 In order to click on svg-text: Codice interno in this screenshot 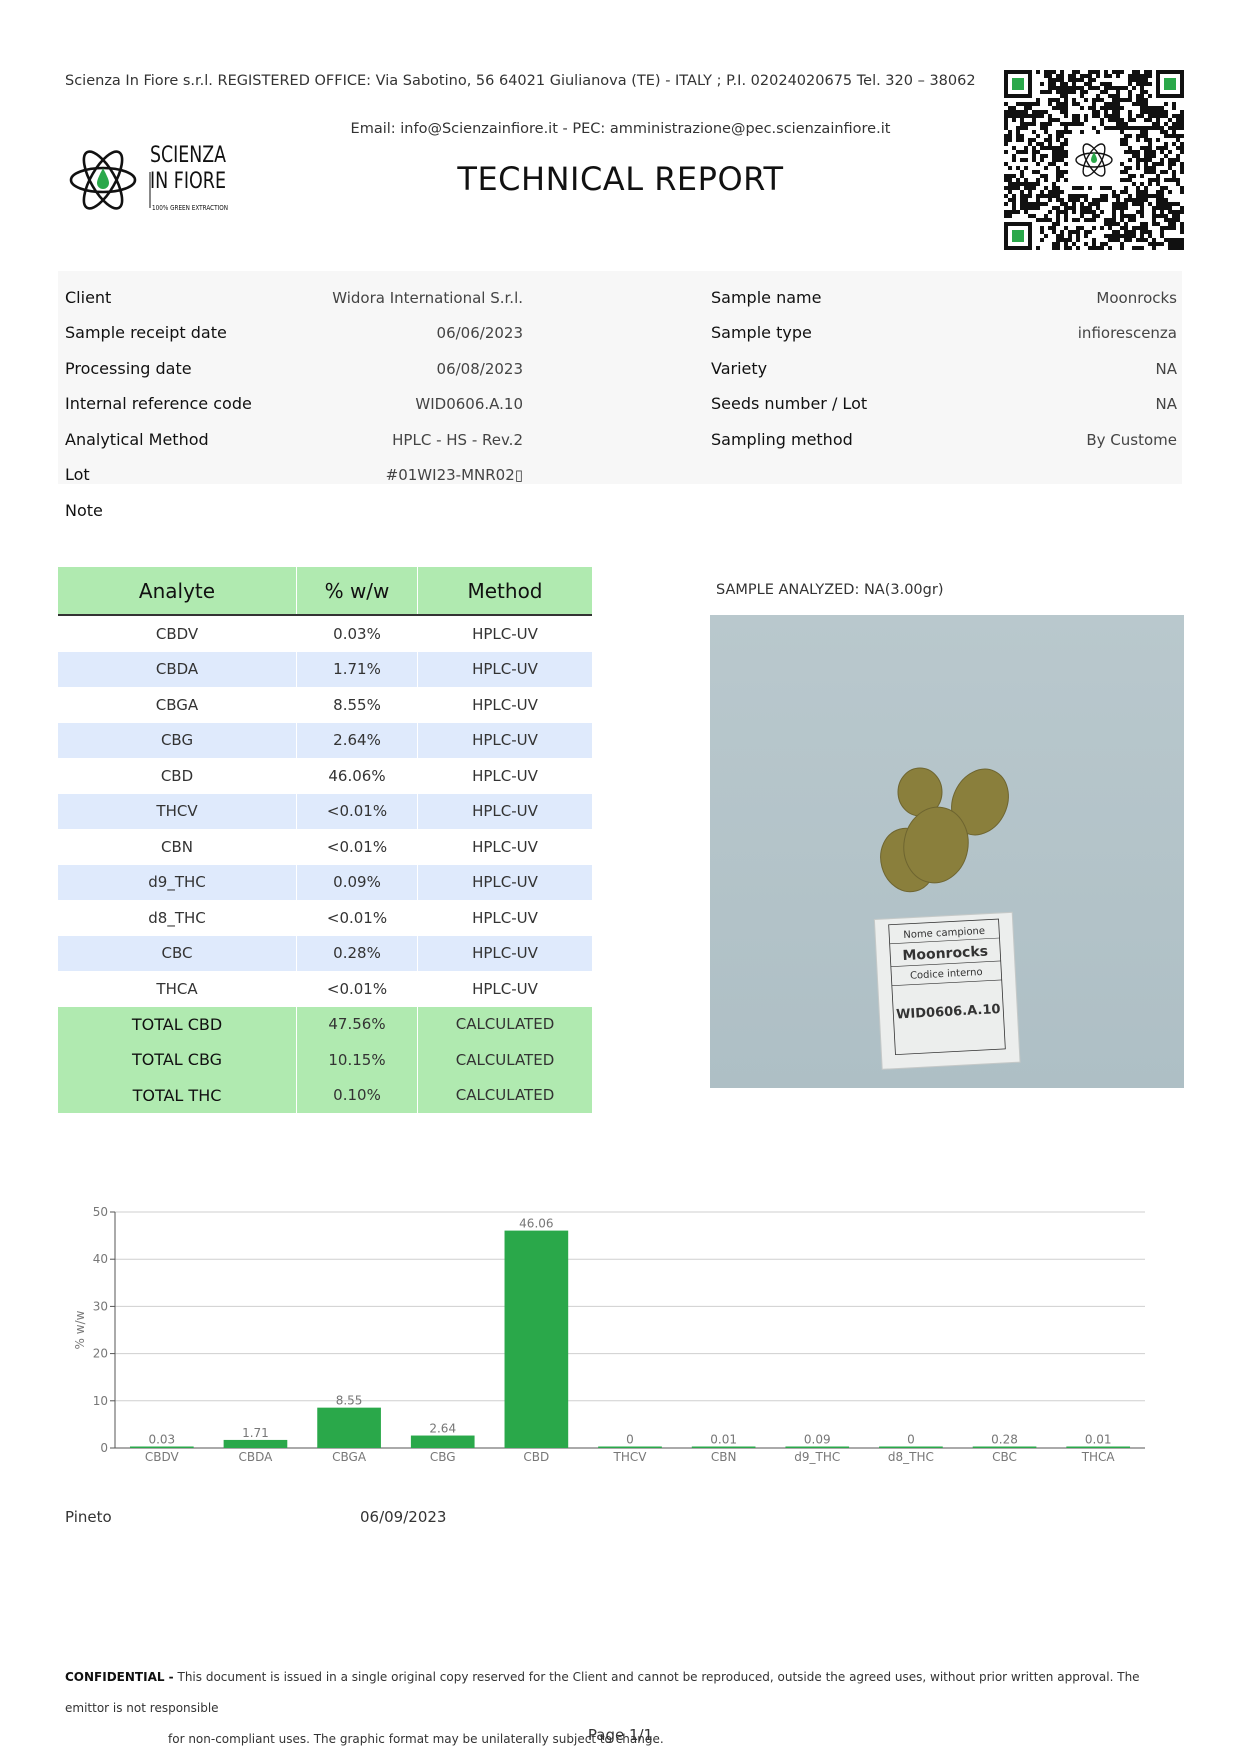, I will do `click(946, 974)`.